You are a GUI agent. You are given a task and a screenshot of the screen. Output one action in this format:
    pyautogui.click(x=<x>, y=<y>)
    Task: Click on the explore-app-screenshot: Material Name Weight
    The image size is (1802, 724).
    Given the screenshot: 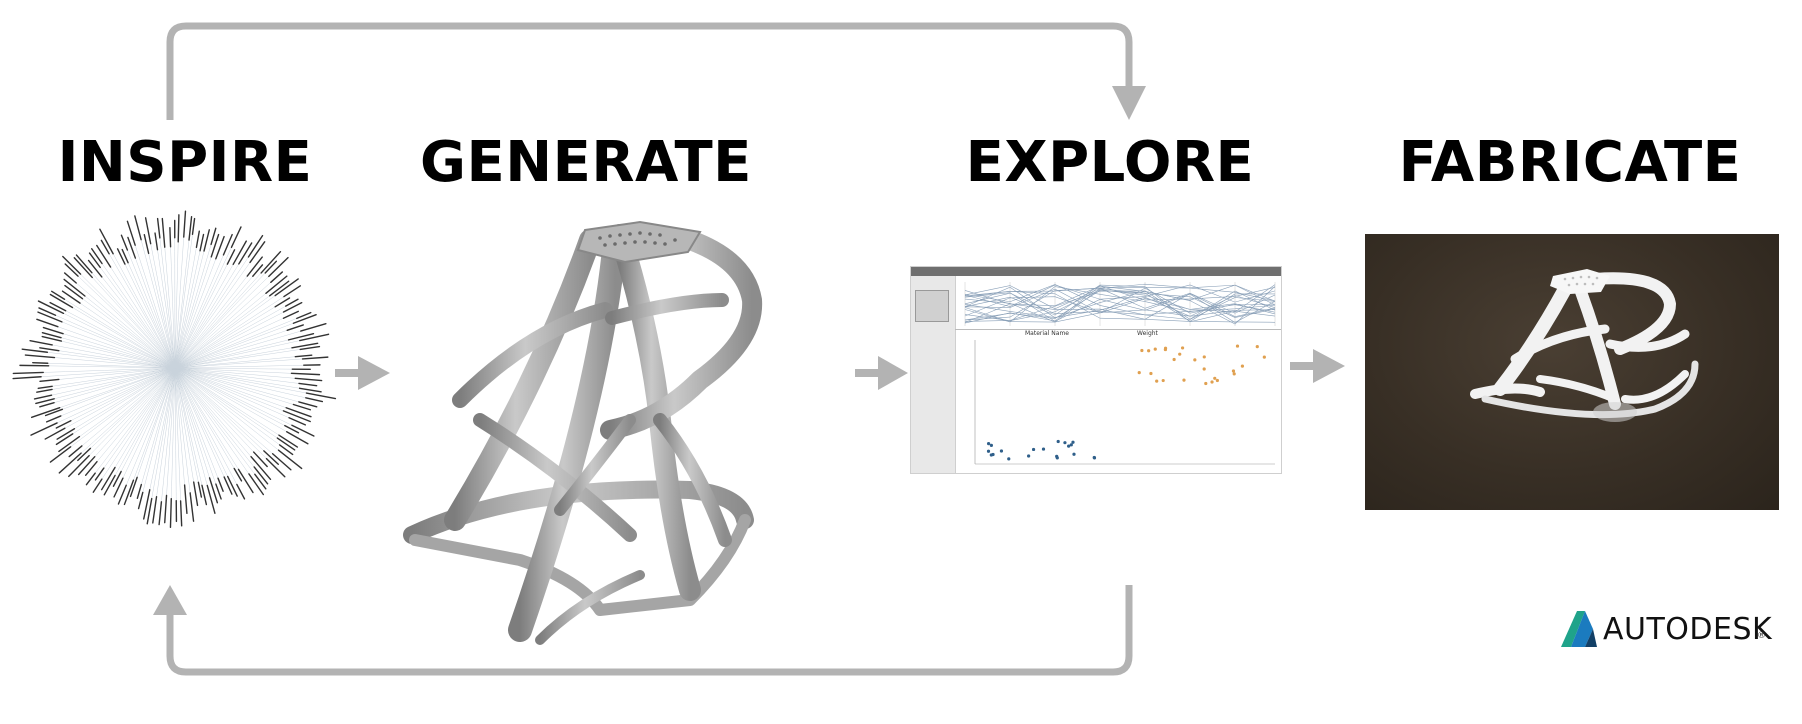 What is the action you would take?
    pyautogui.click(x=1096, y=370)
    